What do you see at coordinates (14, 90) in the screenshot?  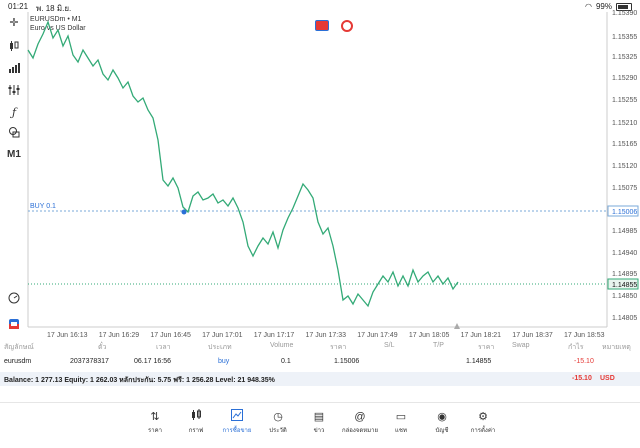 I see `settings-sliders-icon` at bounding box center [14, 90].